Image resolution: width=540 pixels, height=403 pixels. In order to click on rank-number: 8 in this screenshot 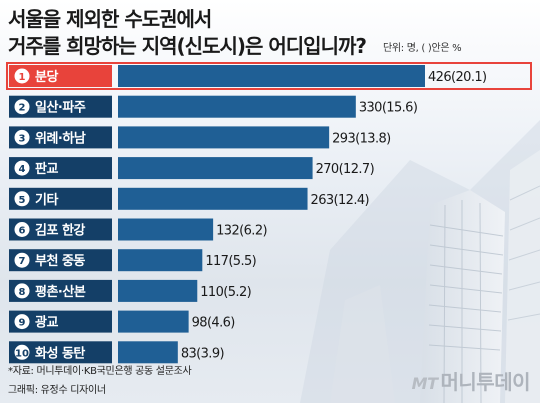, I will do `click(22, 292)`.